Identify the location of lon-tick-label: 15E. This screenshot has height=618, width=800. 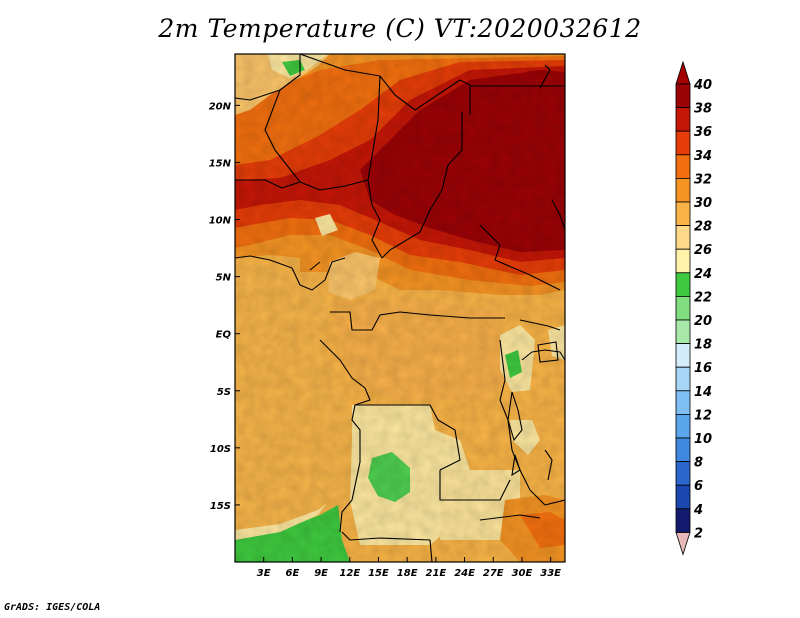
(378, 573).